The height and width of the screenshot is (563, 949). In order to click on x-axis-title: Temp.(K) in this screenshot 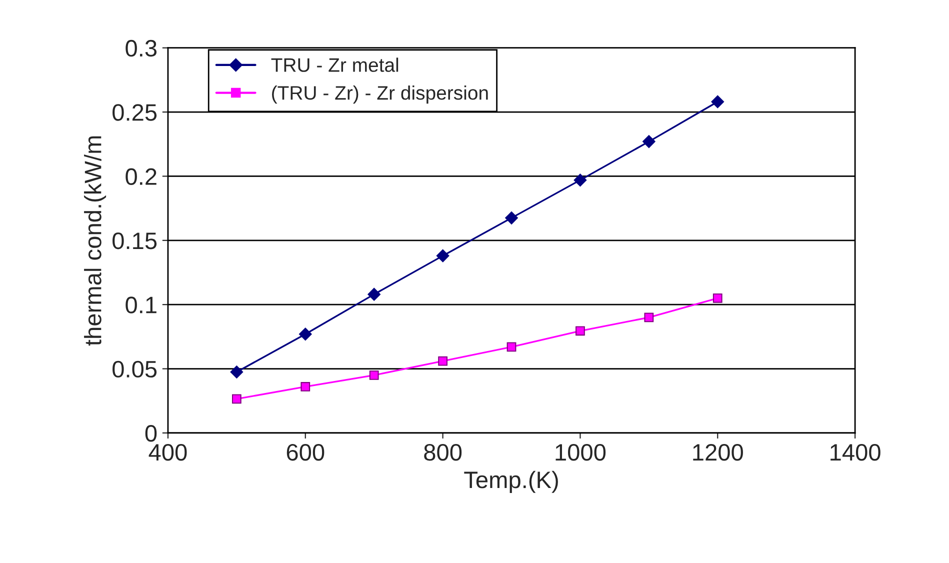, I will do `click(511, 481)`.